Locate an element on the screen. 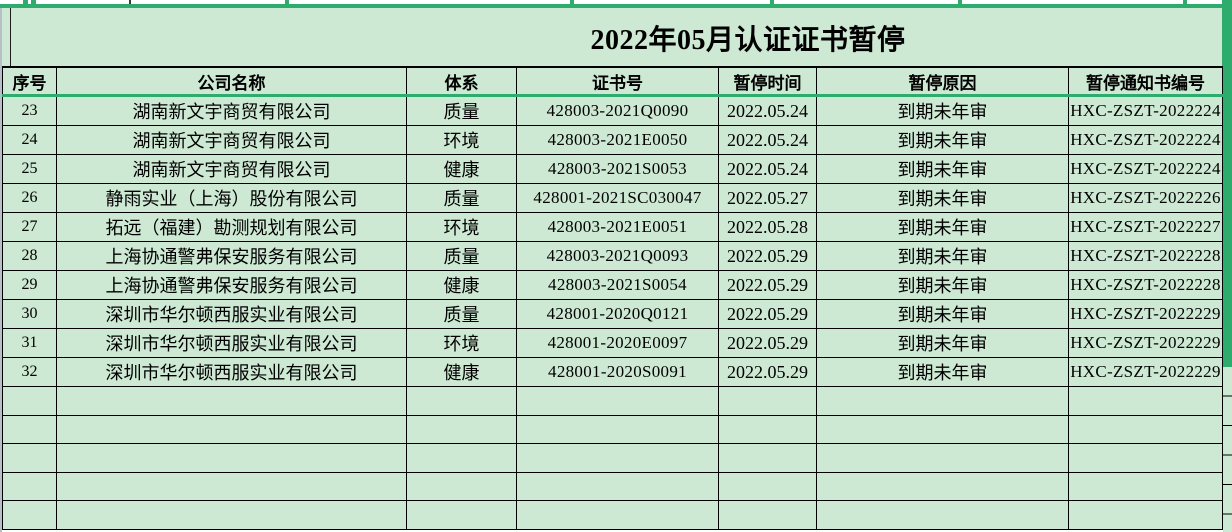  header-cell-notice: 暂停通知书编号 is located at coordinates (1145, 81).